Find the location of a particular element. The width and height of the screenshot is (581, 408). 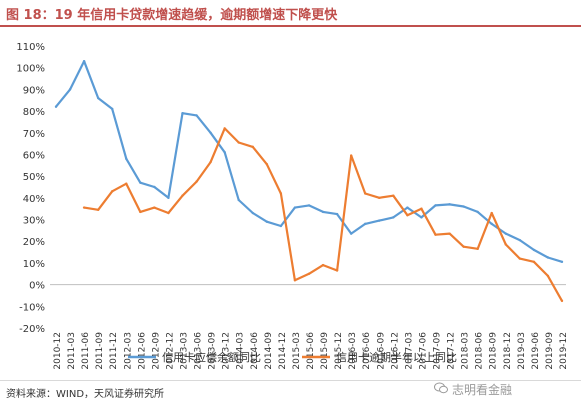

x-tick-label: 2010-12 is located at coordinates (58, 351).